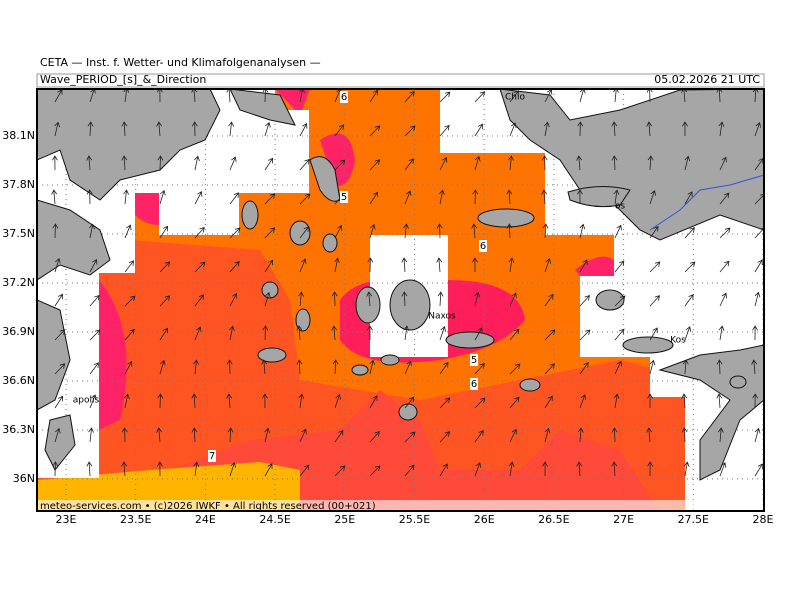  I want to click on lon-label: 27E, so click(623, 519).